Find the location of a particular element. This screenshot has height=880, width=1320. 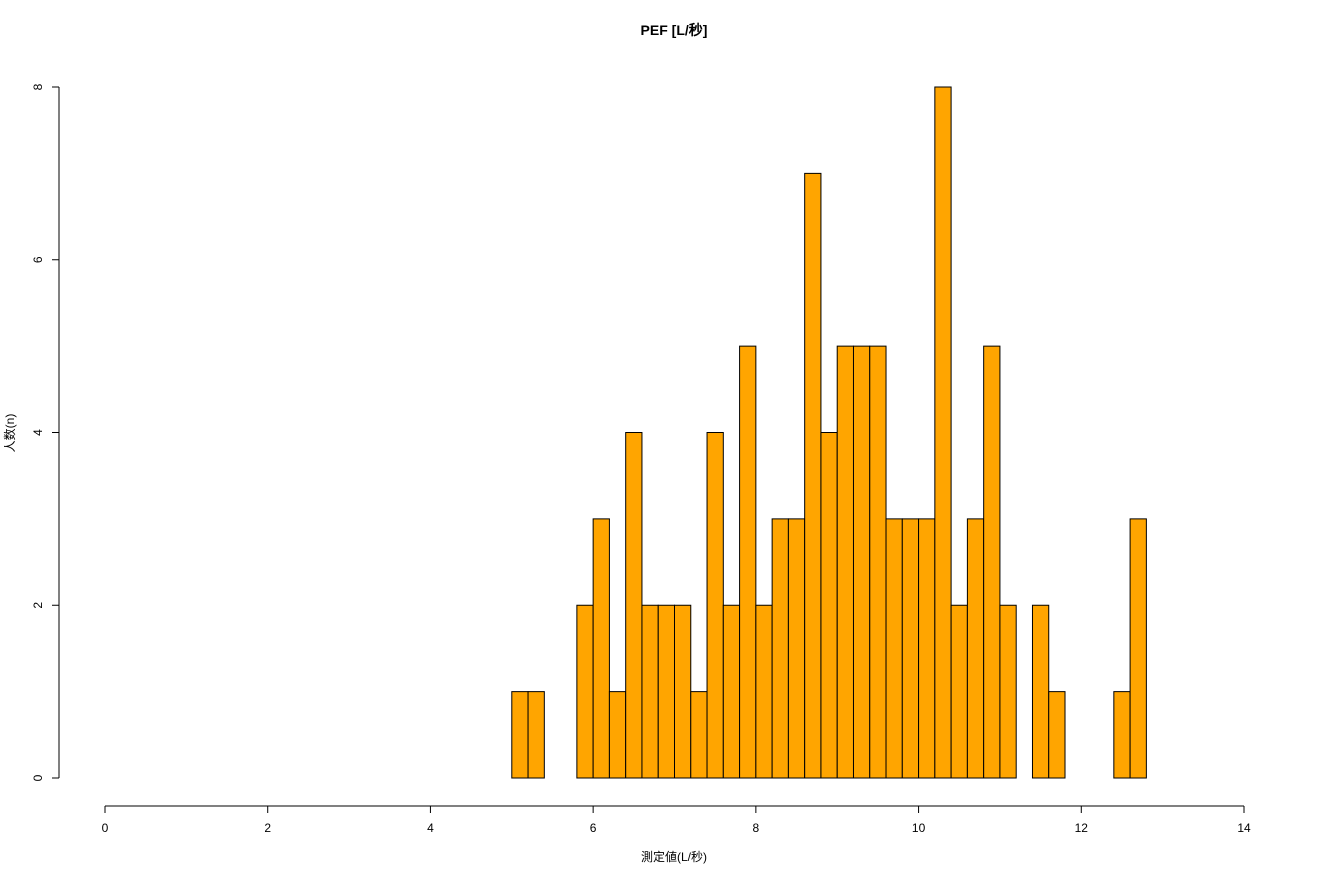

x-tick-label: 4 is located at coordinates (430, 828).